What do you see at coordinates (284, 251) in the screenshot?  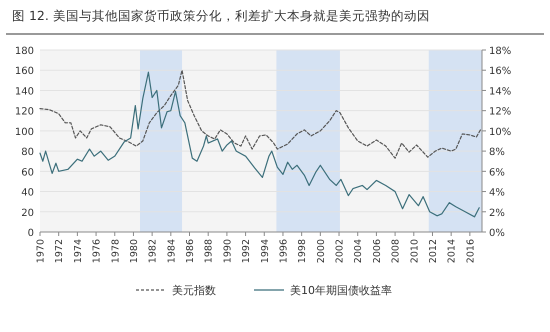 I see `x-tick-label: 1996` at bounding box center [284, 251].